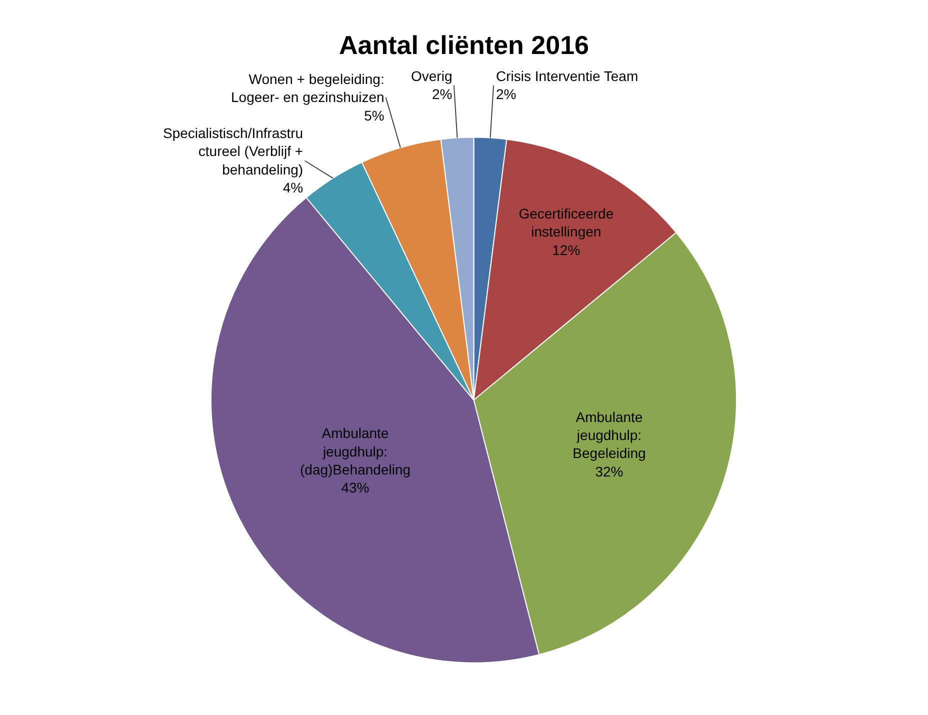 This screenshot has height=715, width=928. What do you see at coordinates (374, 115) in the screenshot?
I see `data-label: 5%` at bounding box center [374, 115].